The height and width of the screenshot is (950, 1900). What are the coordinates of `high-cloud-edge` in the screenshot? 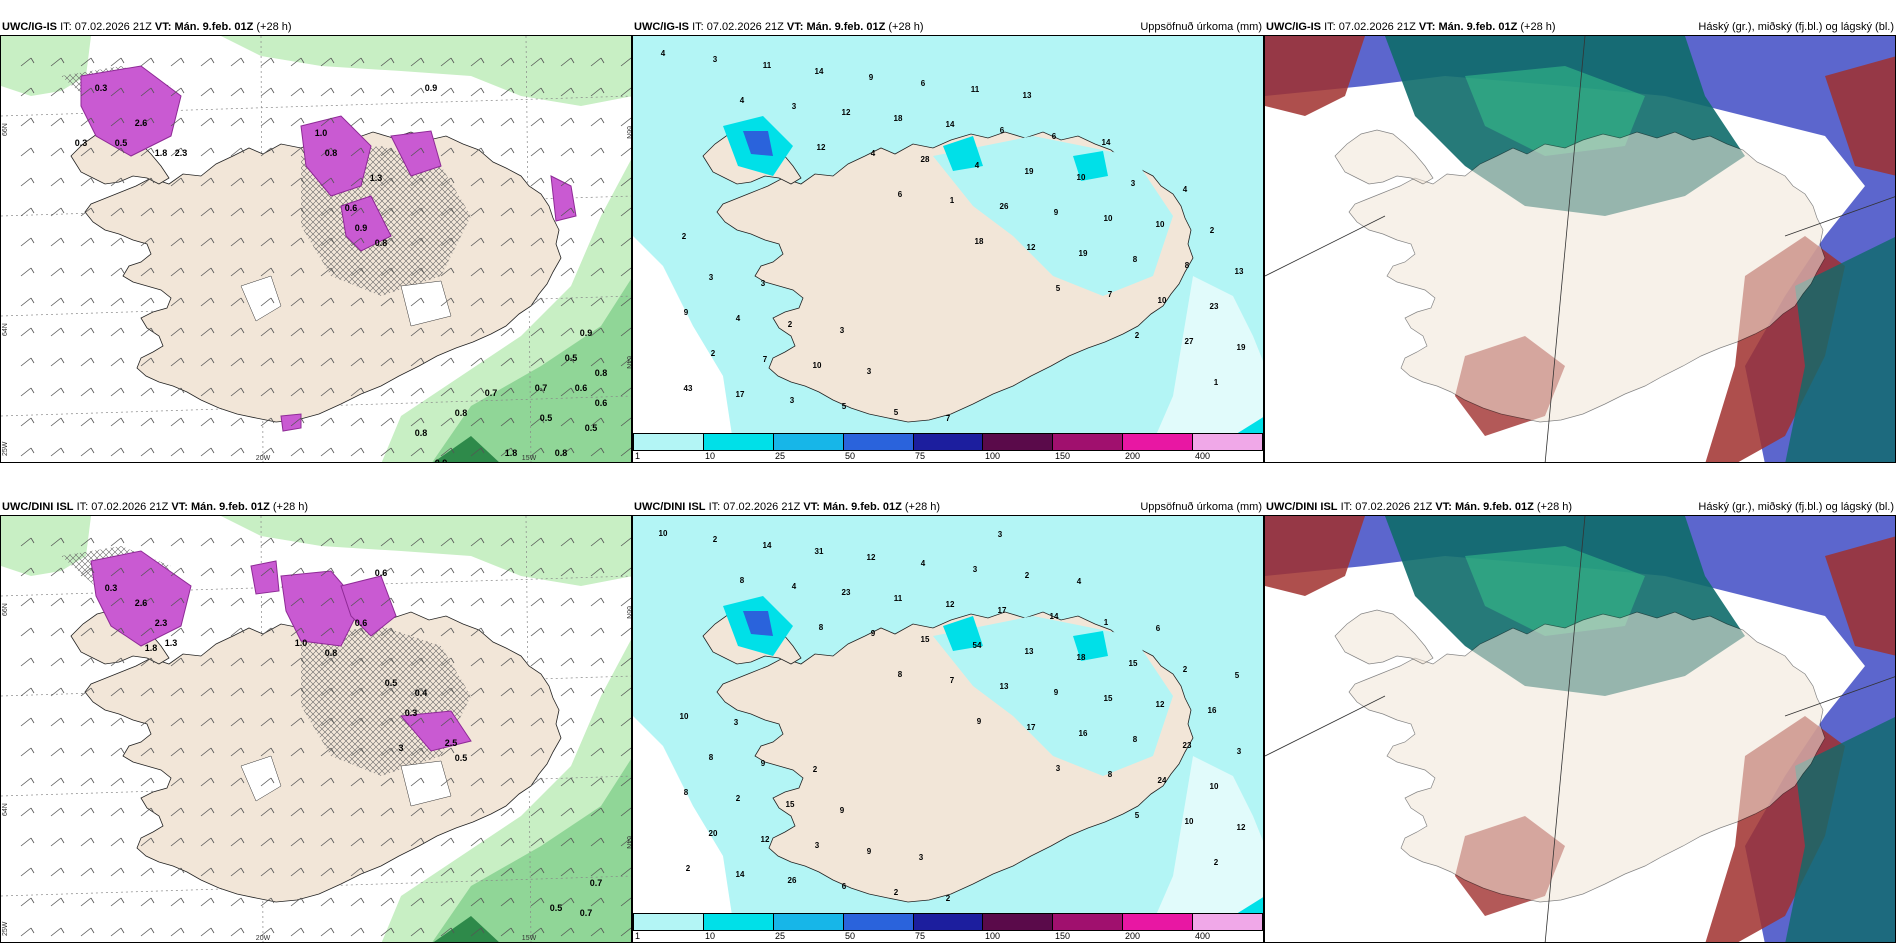 It's located at (1555, 591).